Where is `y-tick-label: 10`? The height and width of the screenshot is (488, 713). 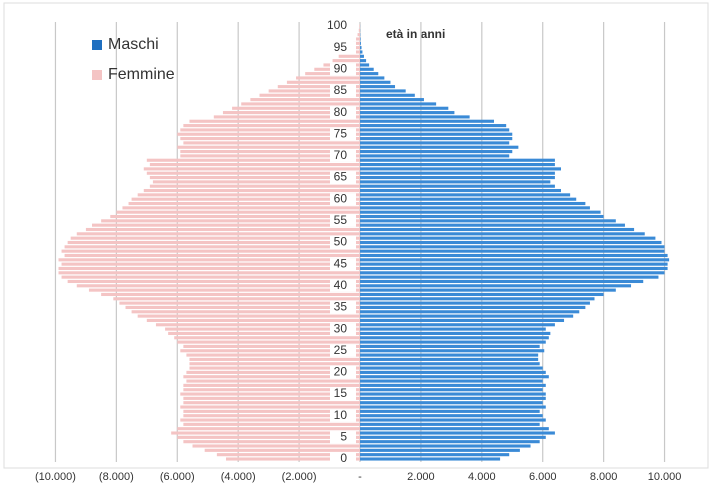
y-tick-label: 10 is located at coordinates (341, 415).